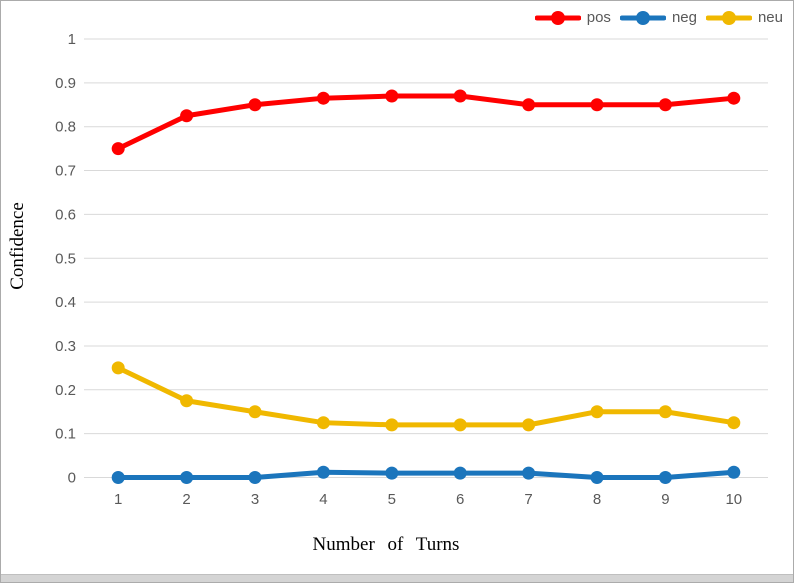 This screenshot has height=583, width=794. I want to click on series-line-neg, so click(426, 474).